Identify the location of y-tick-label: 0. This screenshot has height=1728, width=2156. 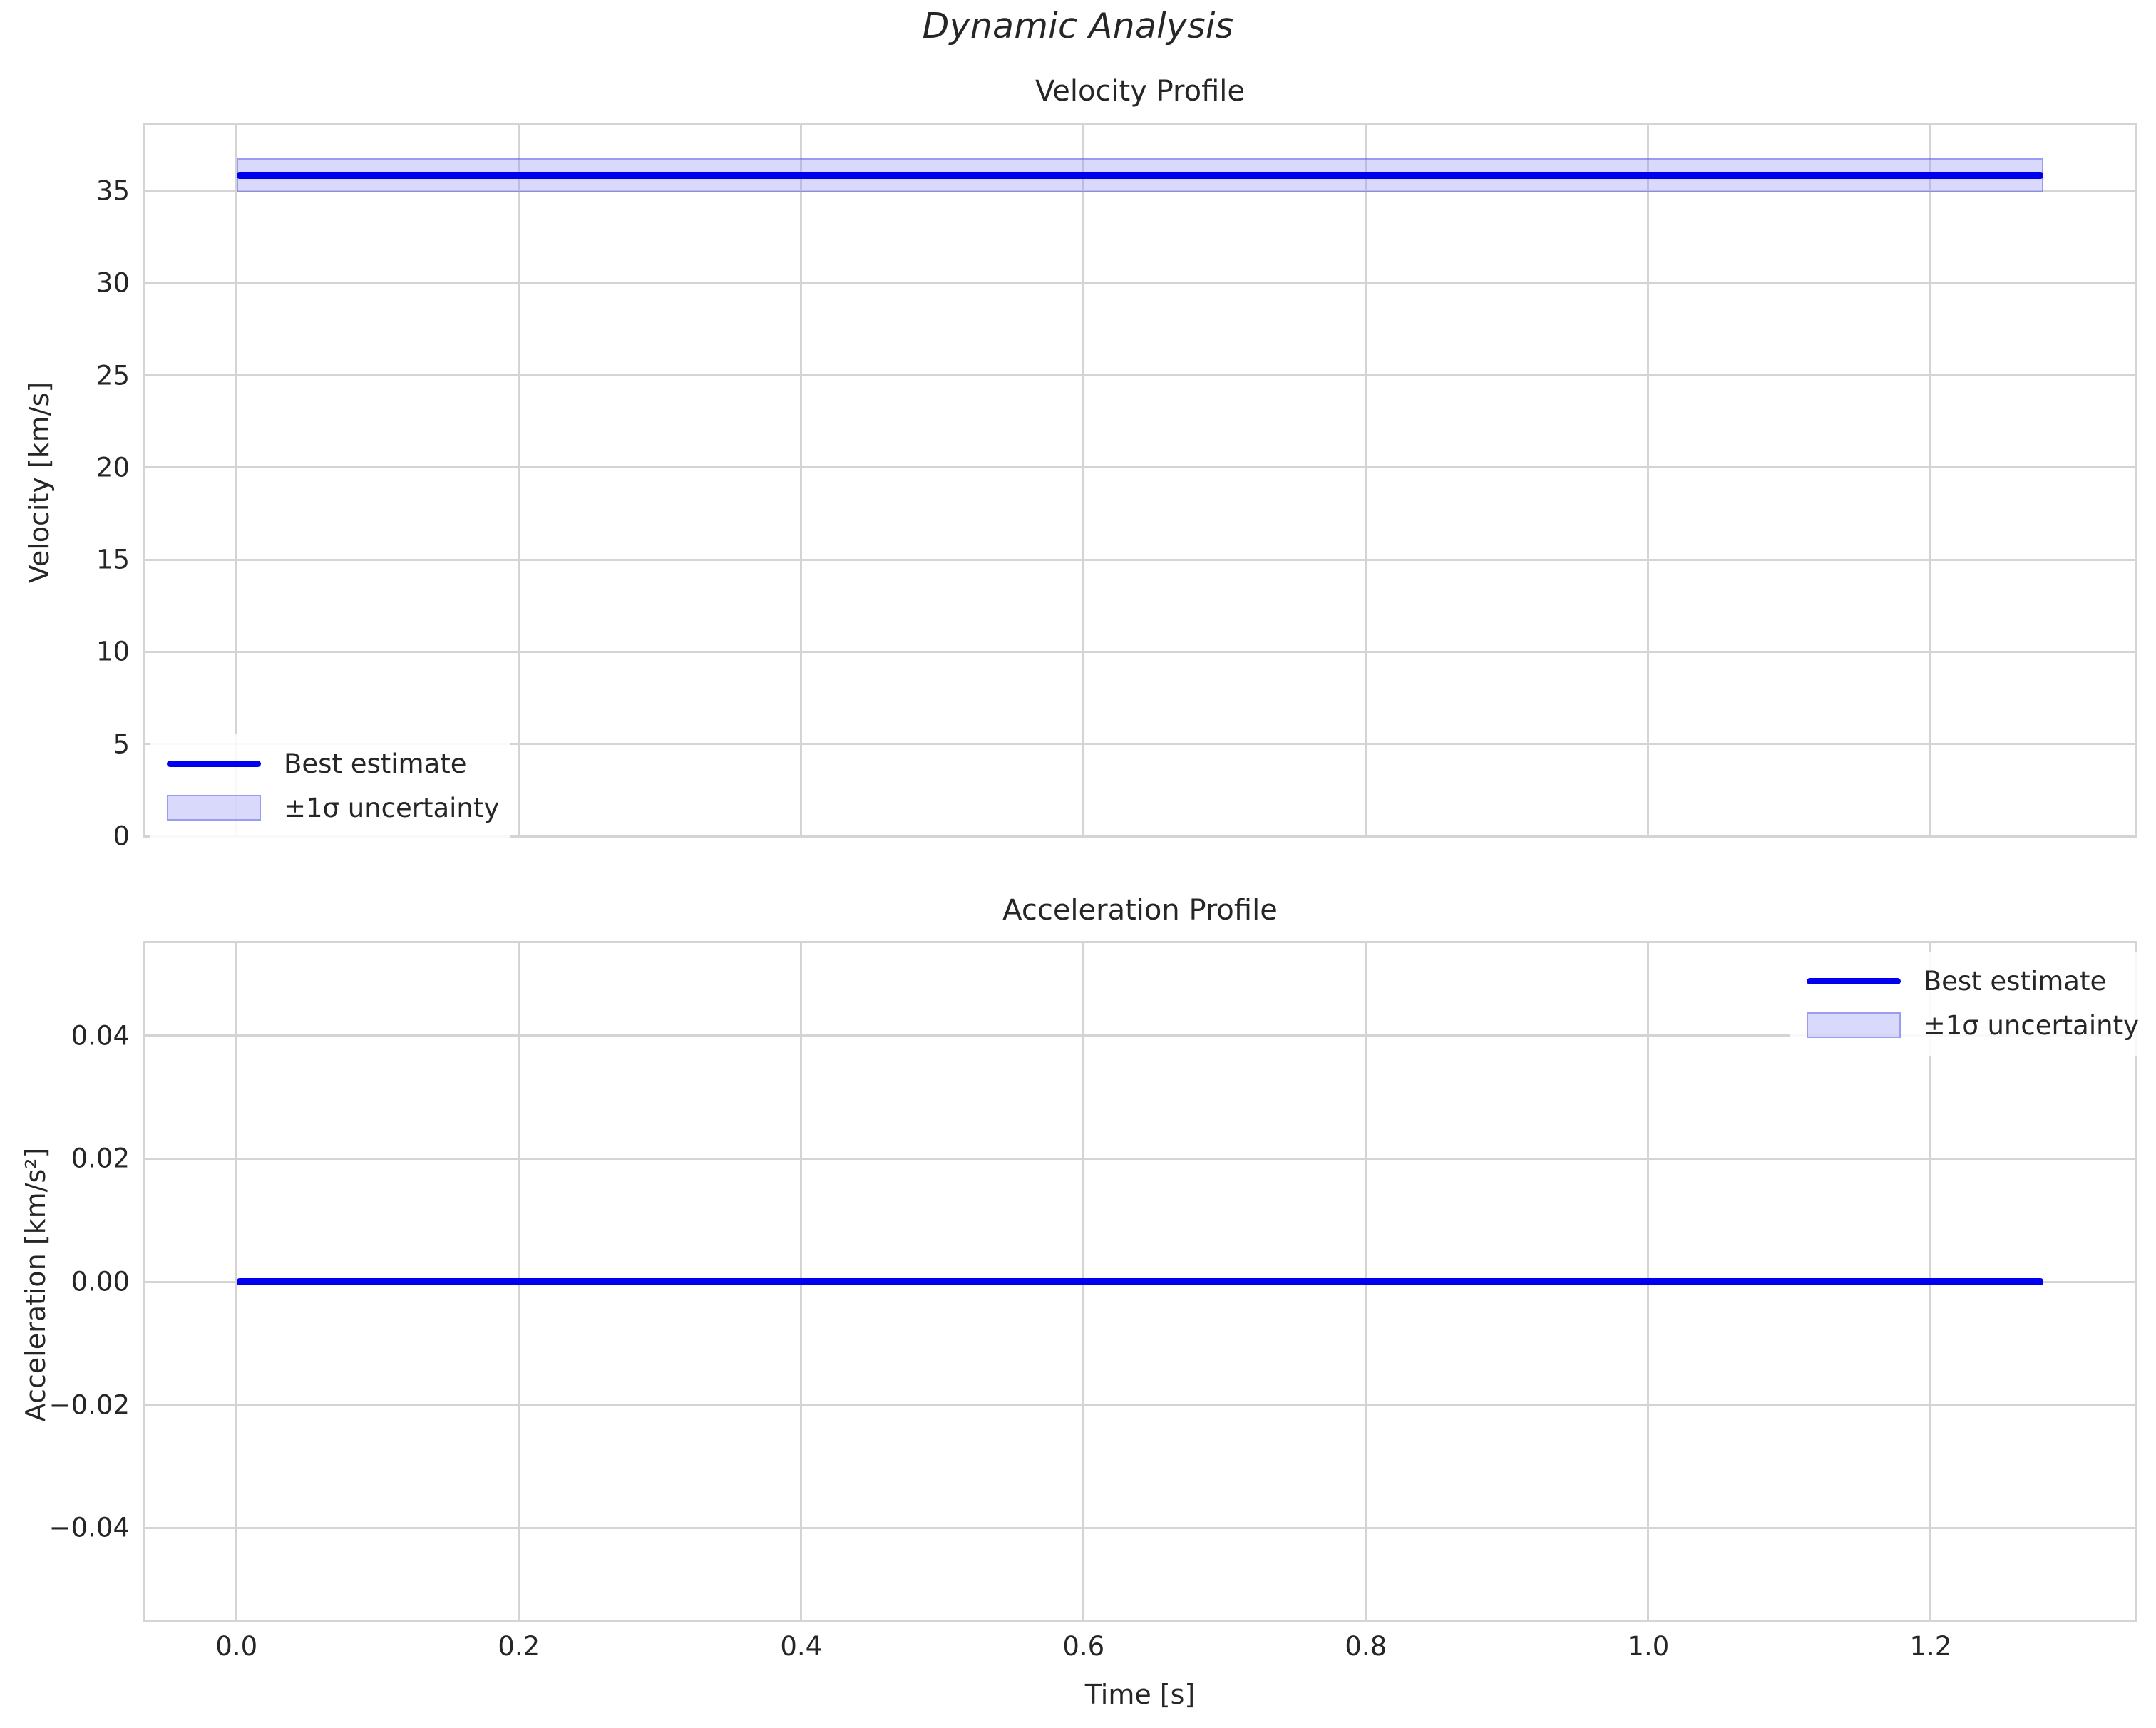
(121, 836).